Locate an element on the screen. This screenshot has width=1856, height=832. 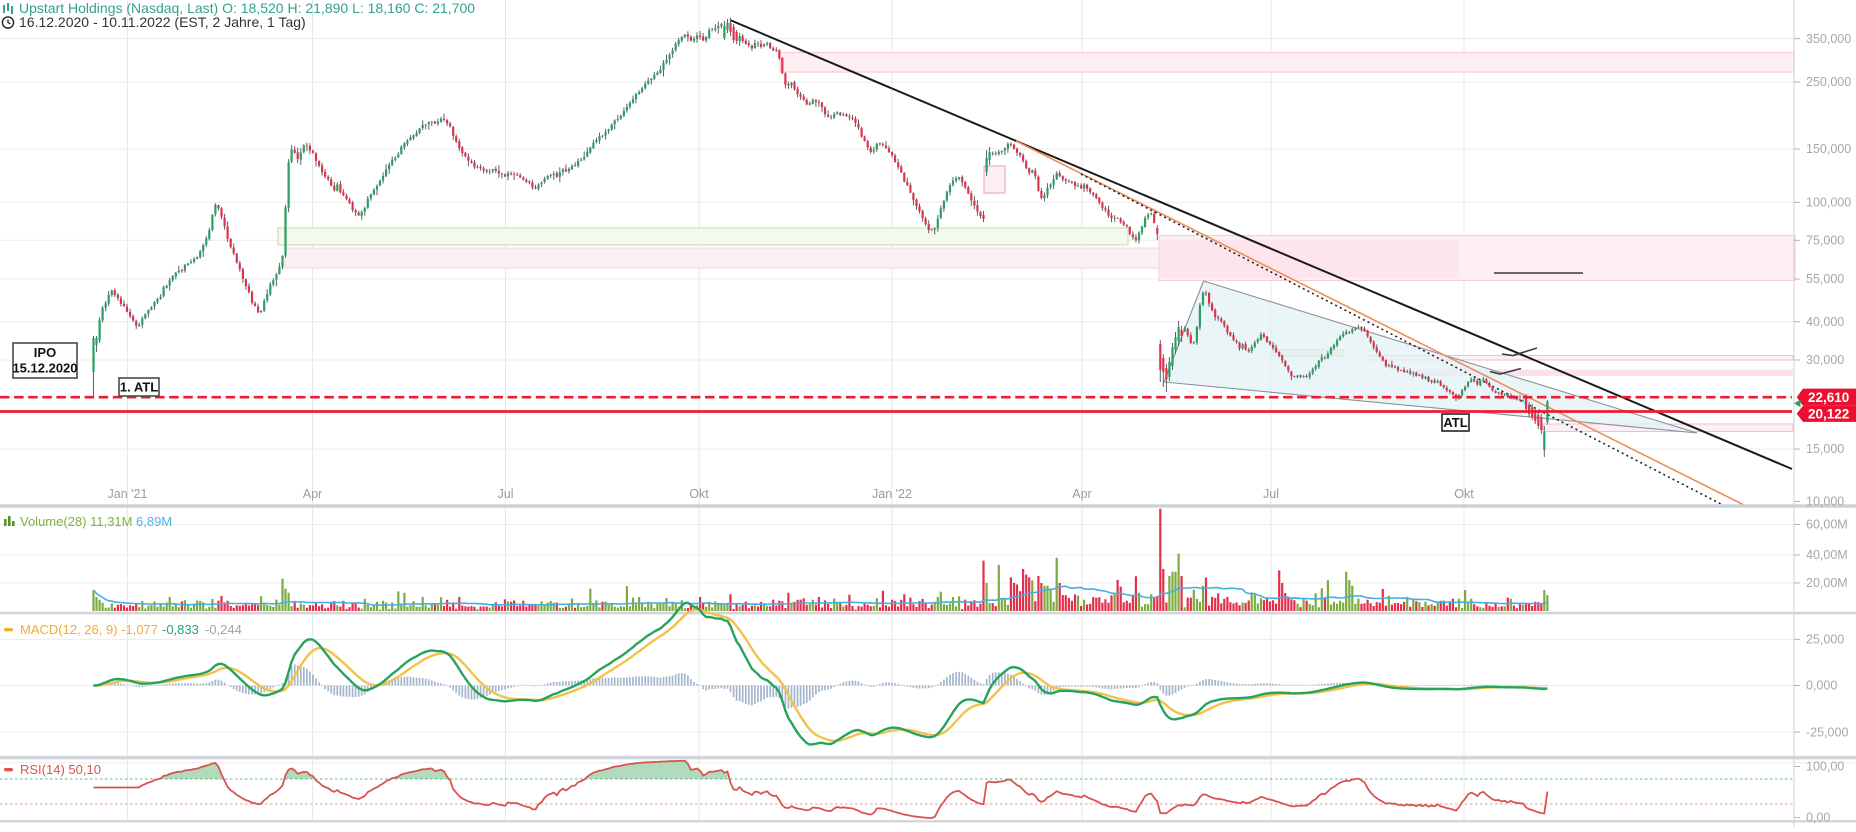
svg-text: Jan '22 is located at coordinates (892, 494).